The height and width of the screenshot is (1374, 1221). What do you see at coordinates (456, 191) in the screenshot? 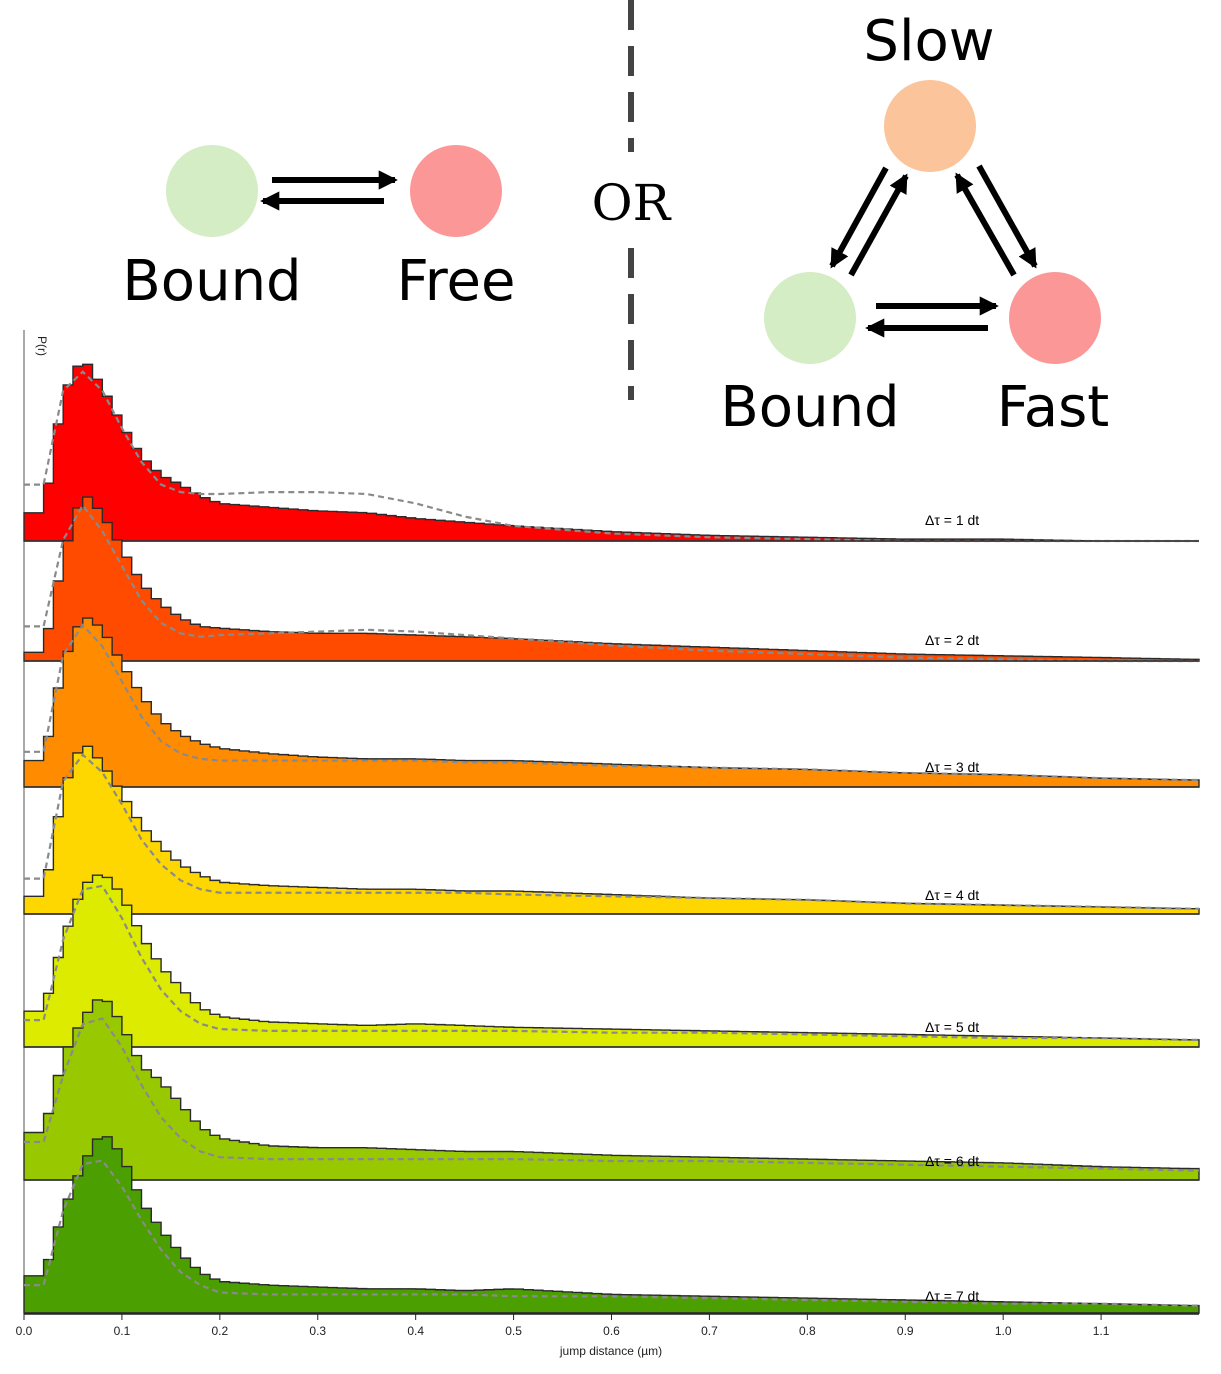
I see `free-state-circle` at bounding box center [456, 191].